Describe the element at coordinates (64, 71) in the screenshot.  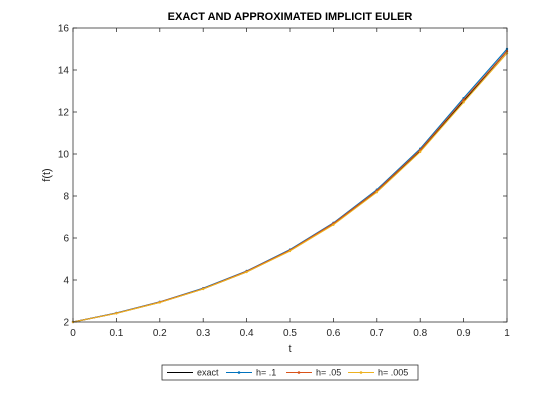
I see `y-tick-label: 14` at that location.